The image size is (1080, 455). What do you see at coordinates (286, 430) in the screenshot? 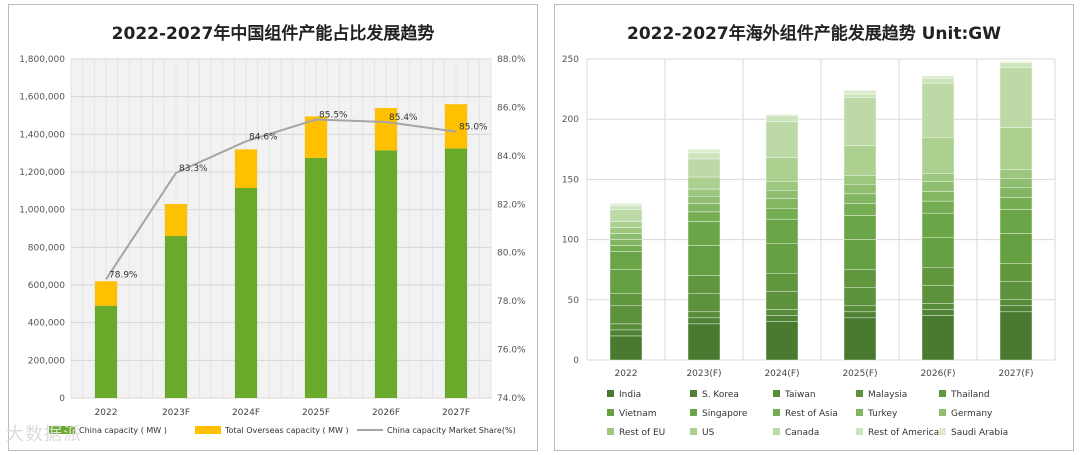
I see `legend-label-overseas: Total Overseas capacity ( MW )` at bounding box center [286, 430].